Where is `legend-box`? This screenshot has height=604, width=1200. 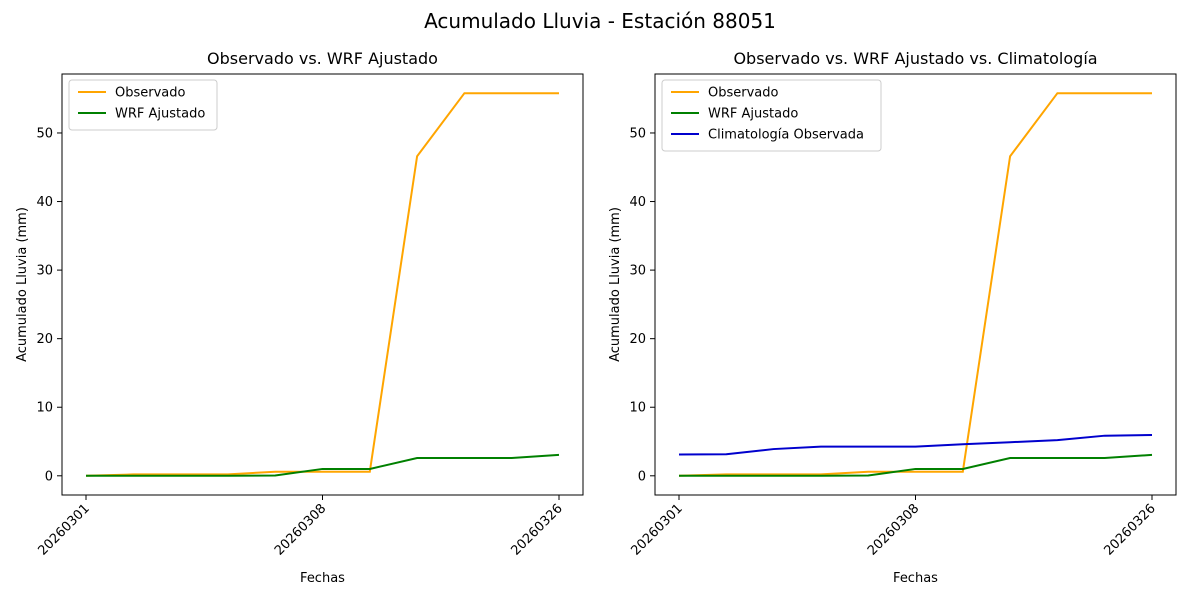
legend-box is located at coordinates (771, 115).